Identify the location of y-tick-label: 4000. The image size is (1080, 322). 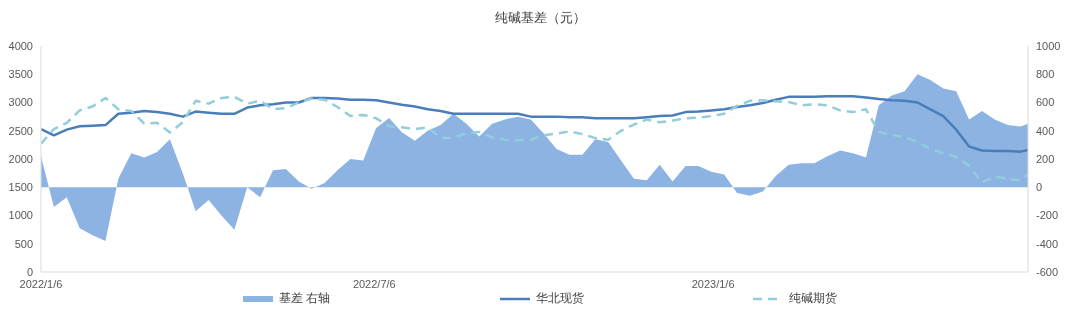
(20, 45).